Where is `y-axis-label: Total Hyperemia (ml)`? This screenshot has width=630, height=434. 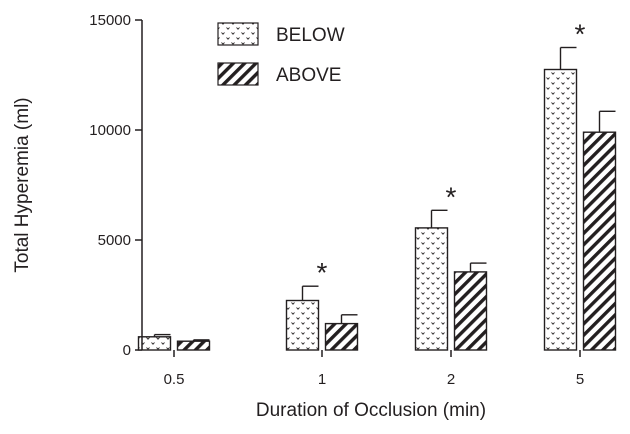 y-axis-label: Total Hyperemia (ml) is located at coordinates (22, 184).